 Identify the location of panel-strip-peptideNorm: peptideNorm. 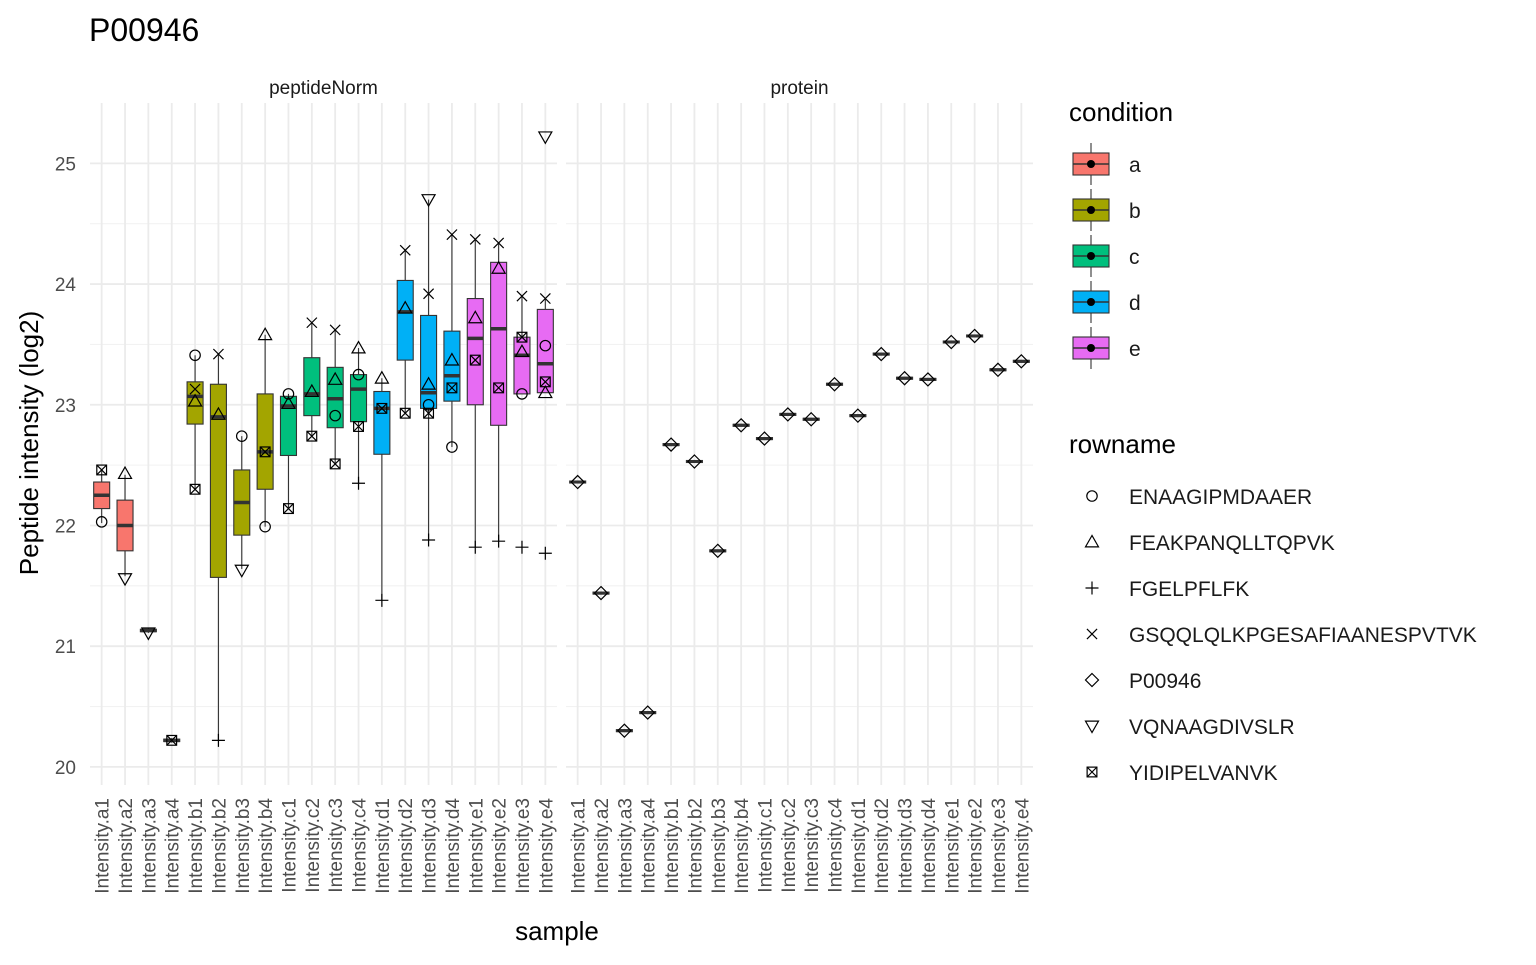
(323, 88).